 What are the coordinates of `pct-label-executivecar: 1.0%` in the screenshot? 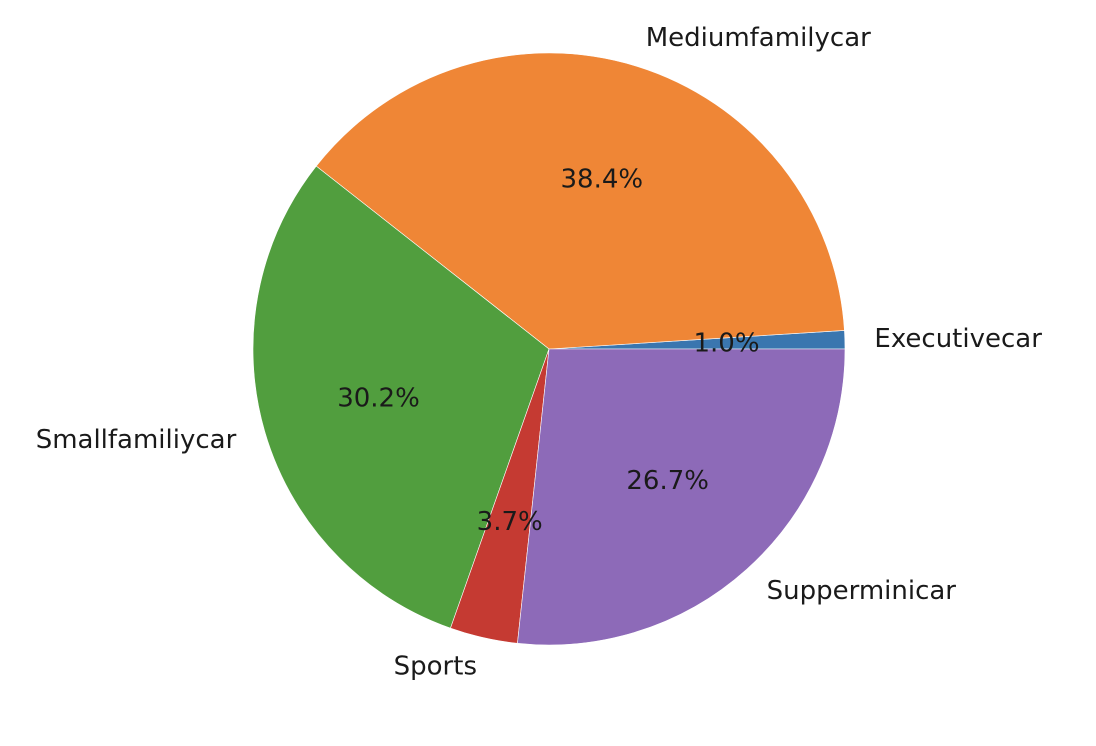 It's located at (726, 343).